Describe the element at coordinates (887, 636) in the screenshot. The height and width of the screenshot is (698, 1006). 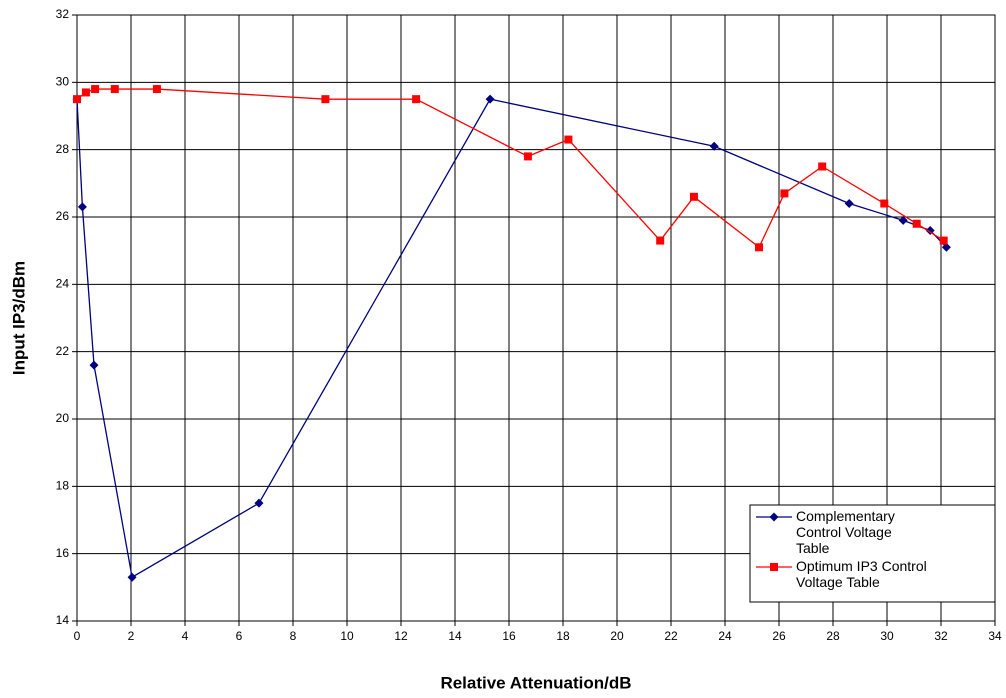
I see `x-tick-label: 30` at that location.